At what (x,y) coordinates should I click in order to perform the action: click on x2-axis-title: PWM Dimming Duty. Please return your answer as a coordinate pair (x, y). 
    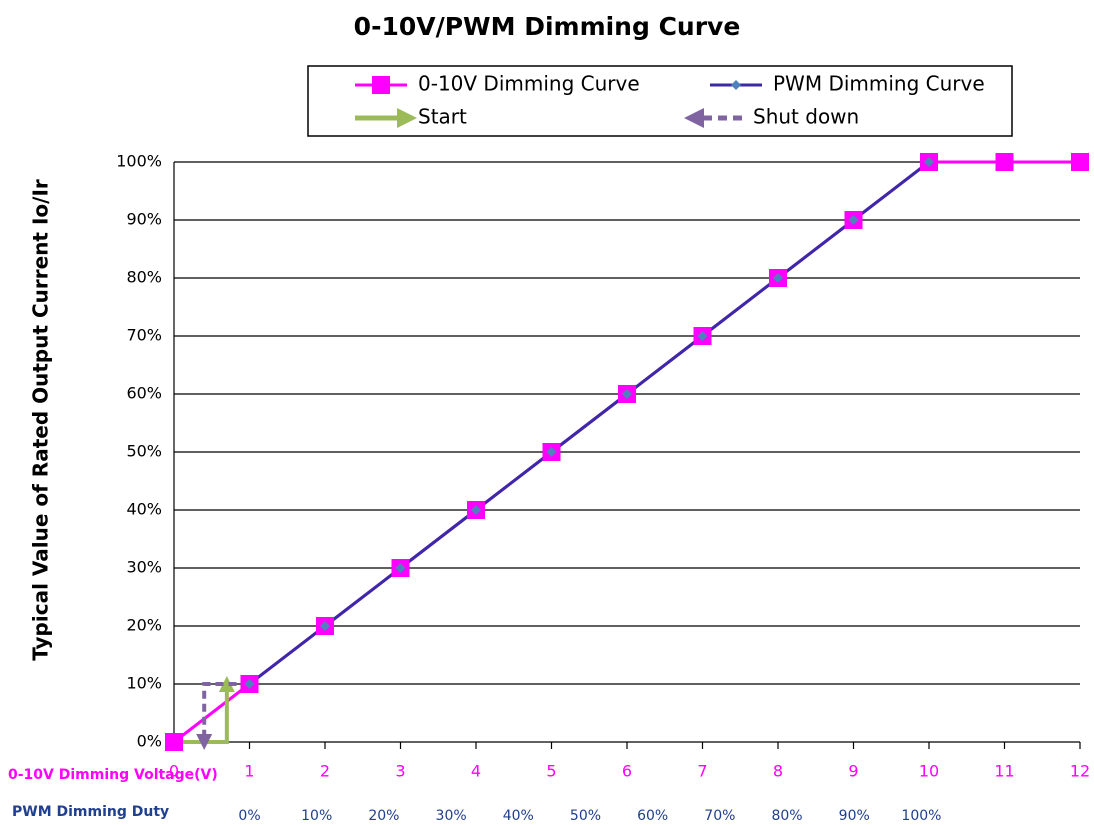
    Looking at the image, I should click on (90, 812).